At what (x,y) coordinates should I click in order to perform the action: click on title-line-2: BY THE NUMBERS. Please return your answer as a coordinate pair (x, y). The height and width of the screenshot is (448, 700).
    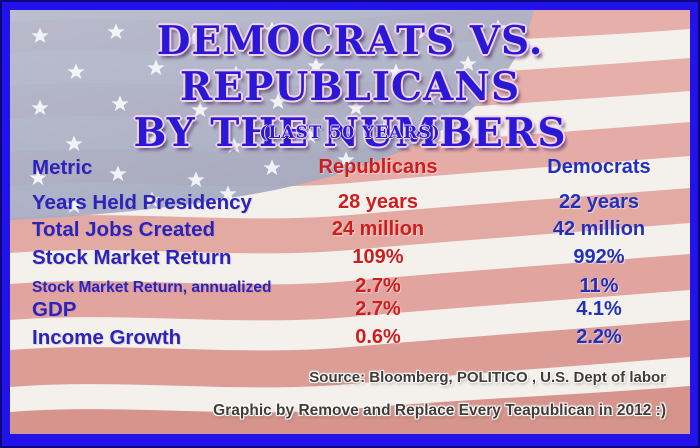
    Looking at the image, I should click on (350, 133).